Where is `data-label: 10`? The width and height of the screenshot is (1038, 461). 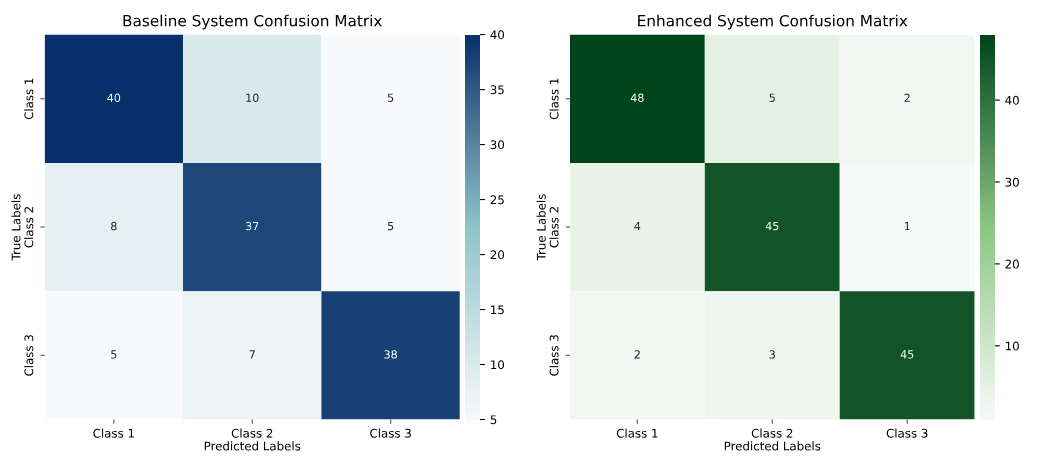
data-label: 10 is located at coordinates (252, 97).